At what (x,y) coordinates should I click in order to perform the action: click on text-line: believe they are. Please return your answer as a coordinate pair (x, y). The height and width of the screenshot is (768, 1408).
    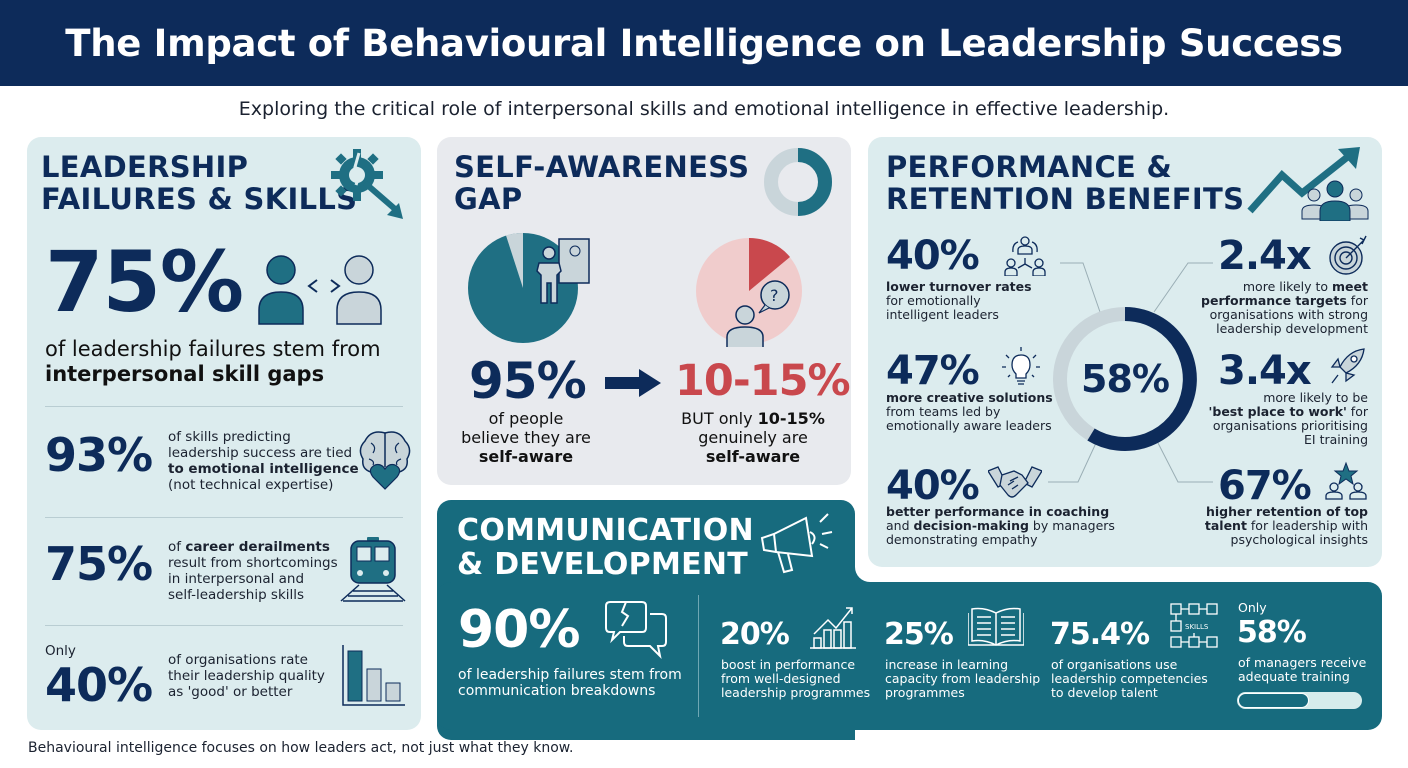
    Looking at the image, I should click on (526, 437).